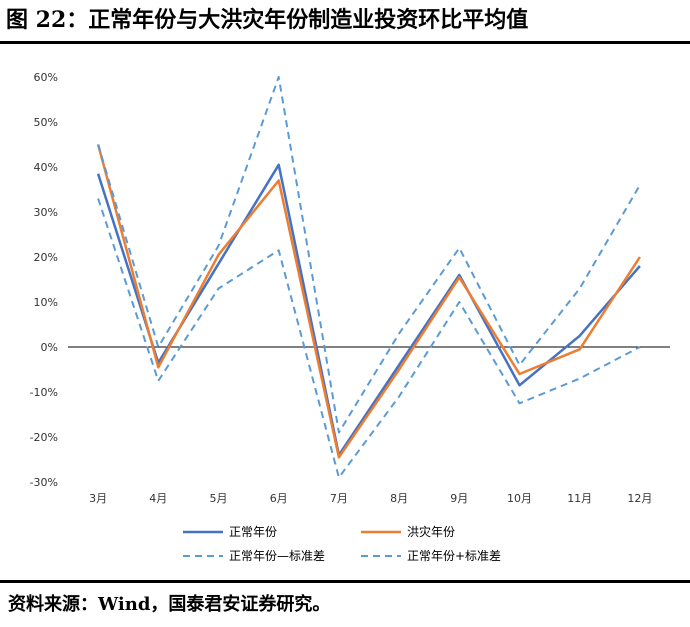 The width and height of the screenshot is (690, 627). I want to click on y-tick-label: 10%, so click(46, 302).